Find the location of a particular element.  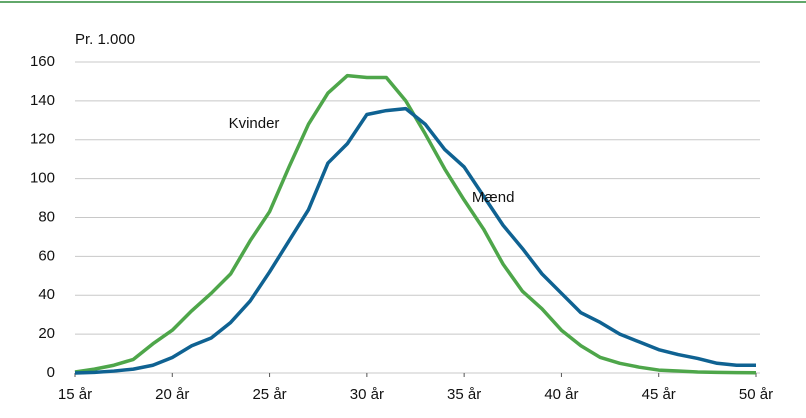

x-tick-label: 20 år is located at coordinates (172, 394).